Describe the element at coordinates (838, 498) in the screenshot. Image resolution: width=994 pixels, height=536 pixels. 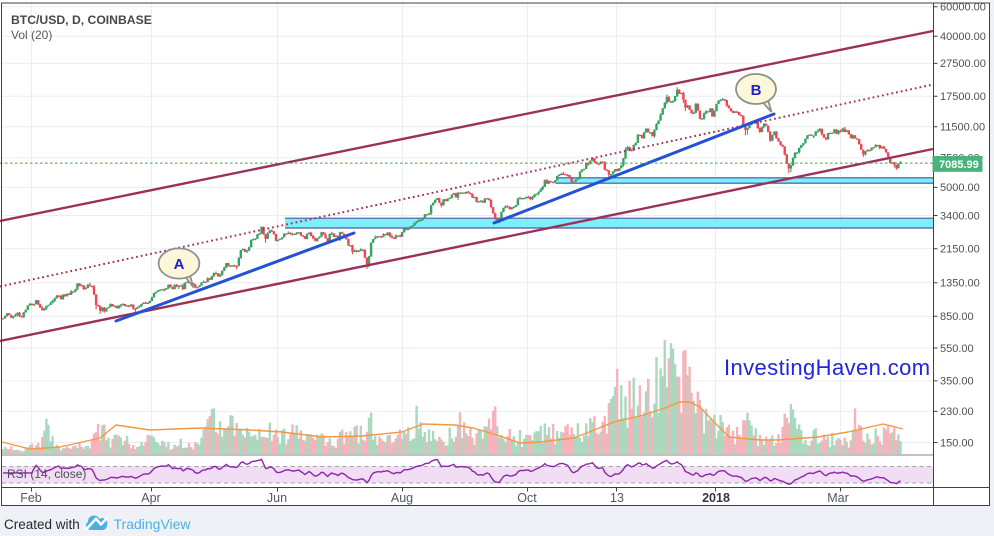
I see `svg-text: Mar` at that location.